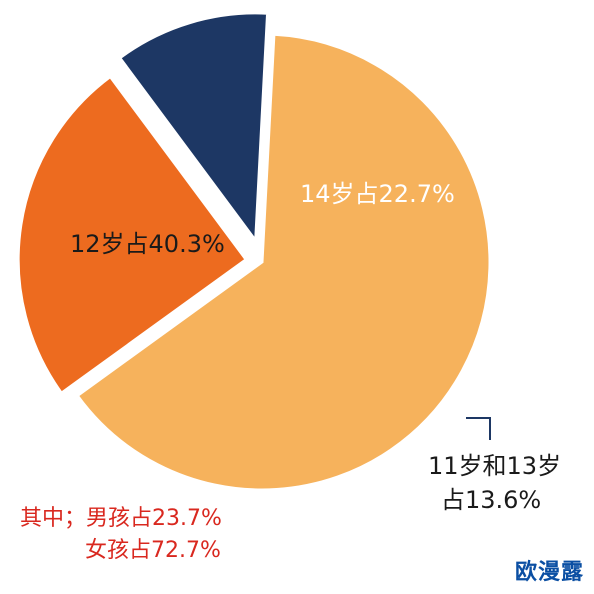  I want to click on note-line-2: 女孩占72.7%, so click(153, 550).